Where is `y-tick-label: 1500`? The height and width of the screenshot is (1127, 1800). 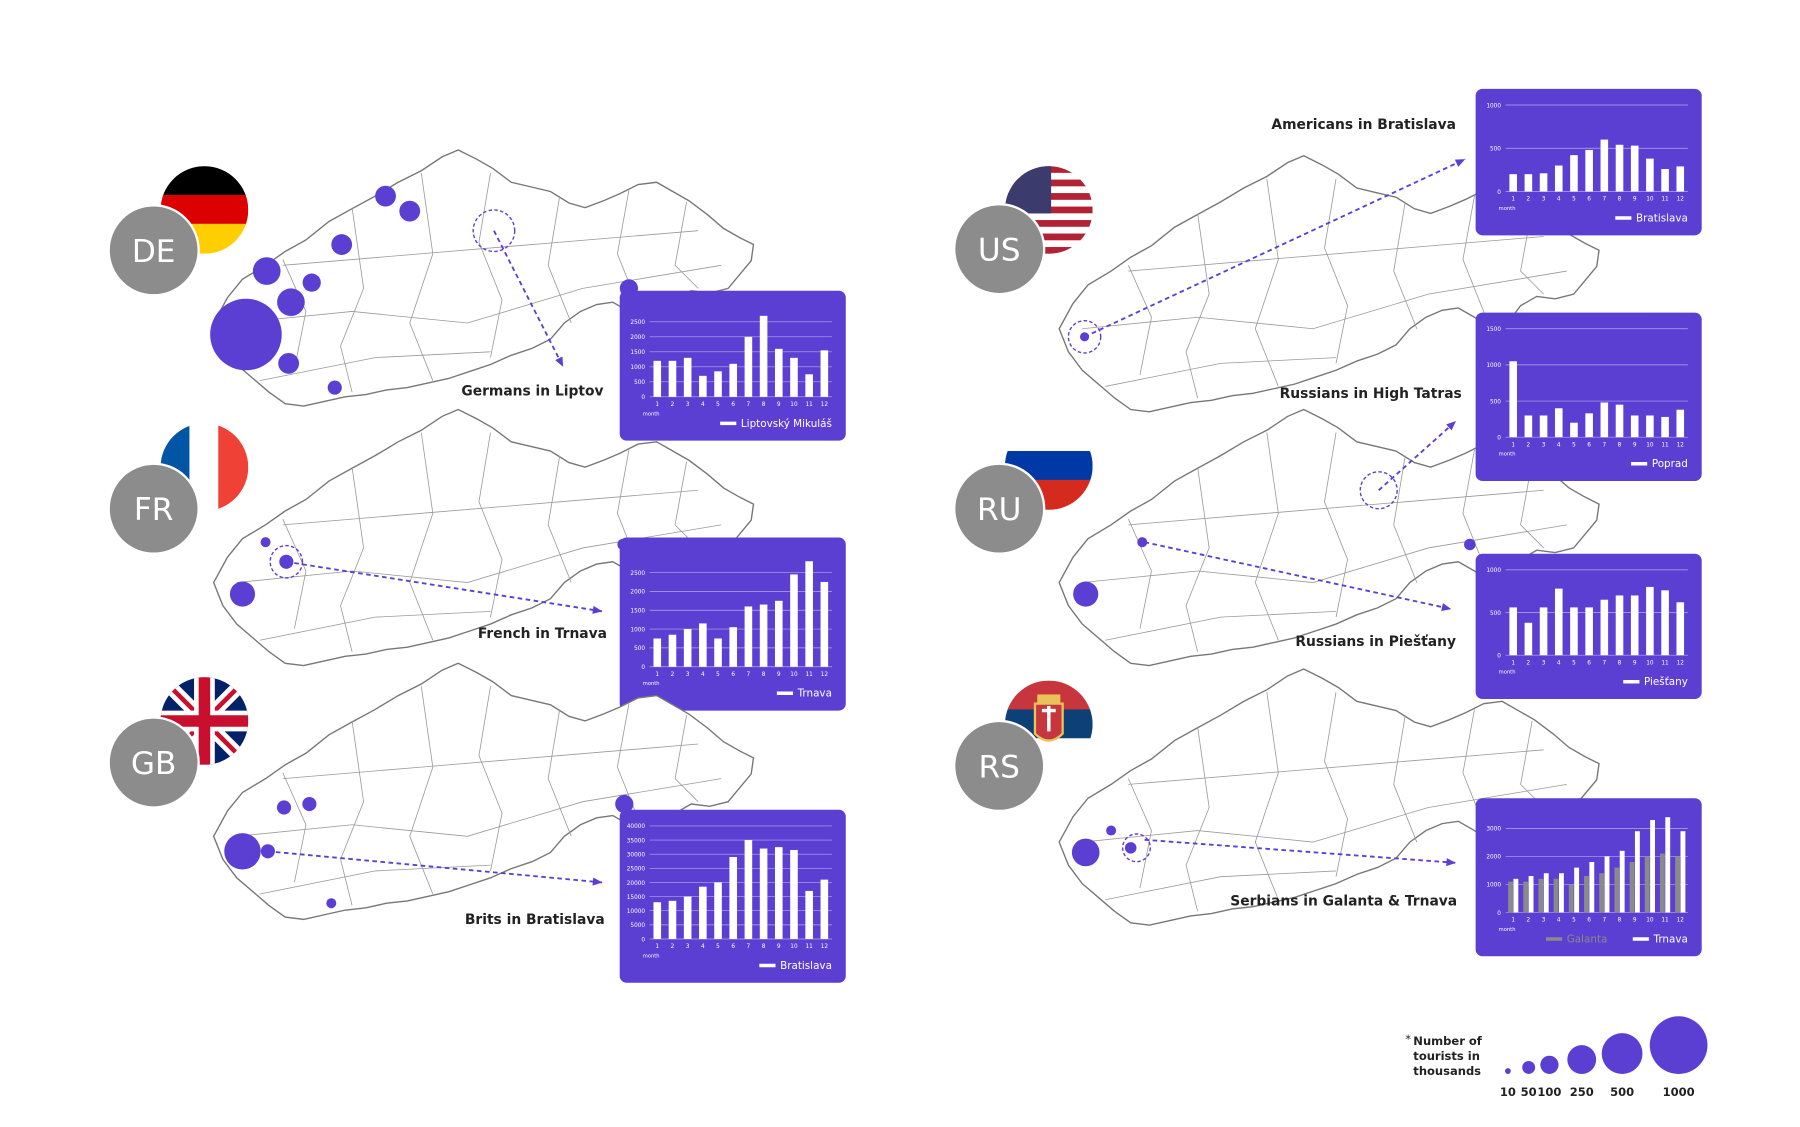 y-tick-label: 1500 is located at coordinates (637, 612).